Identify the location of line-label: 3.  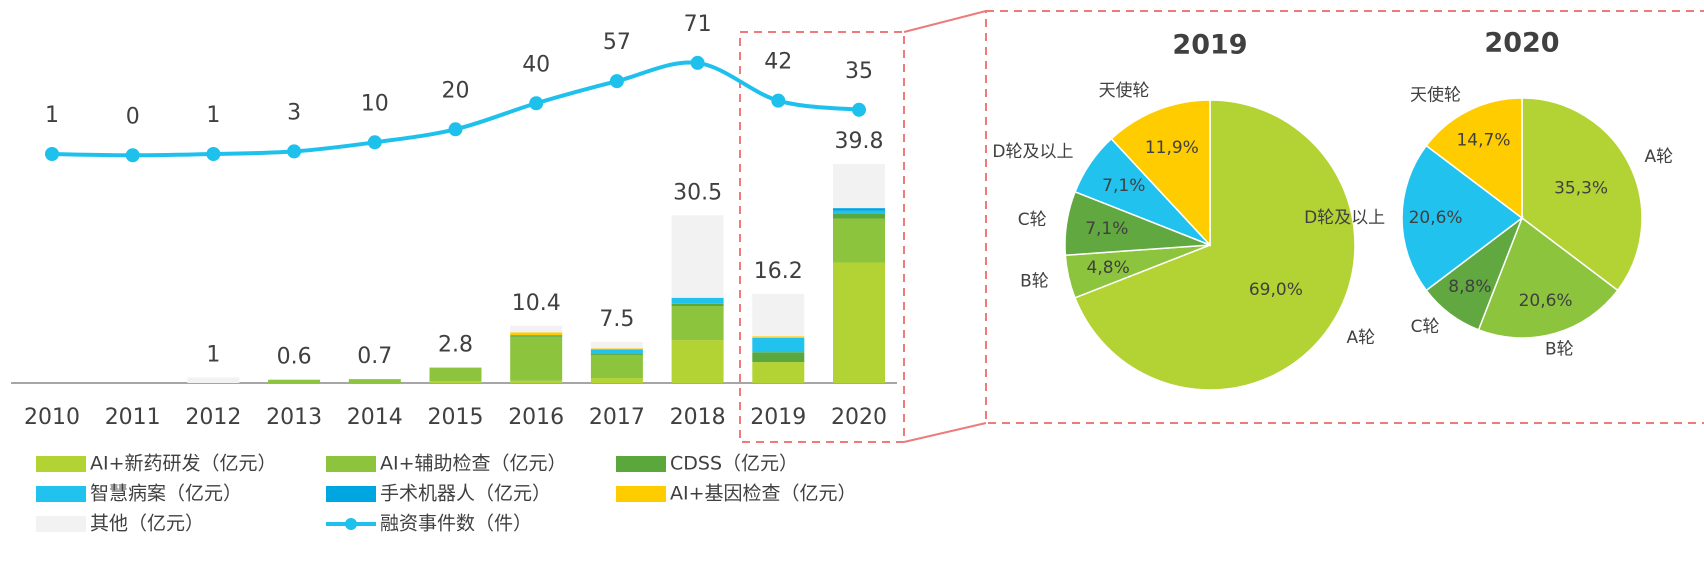
(294, 112).